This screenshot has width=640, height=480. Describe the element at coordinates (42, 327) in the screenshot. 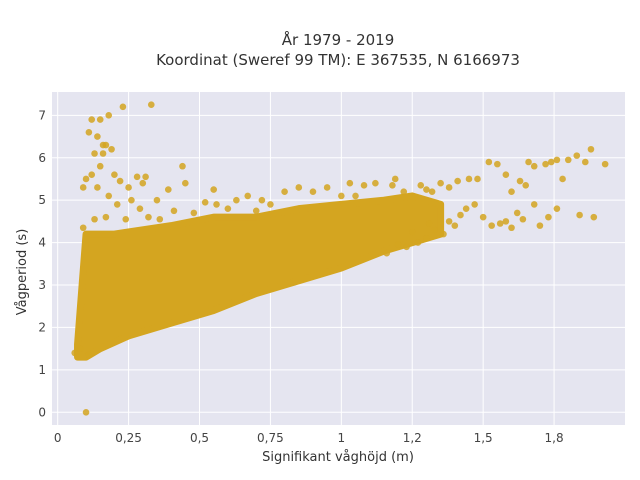

I see `y-tick-label: 2` at that location.